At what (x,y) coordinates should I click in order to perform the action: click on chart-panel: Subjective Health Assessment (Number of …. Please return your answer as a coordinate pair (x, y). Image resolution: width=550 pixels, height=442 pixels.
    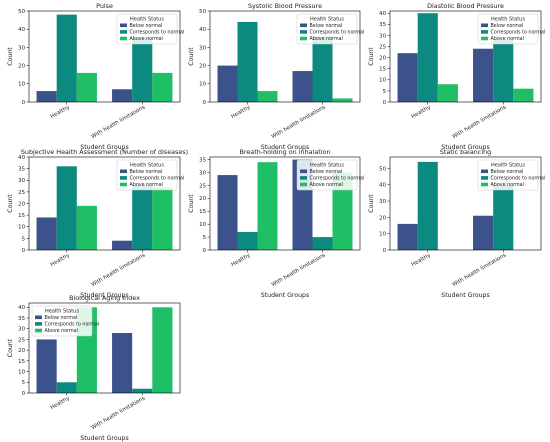
    Looking at the image, I should click on (97, 223).